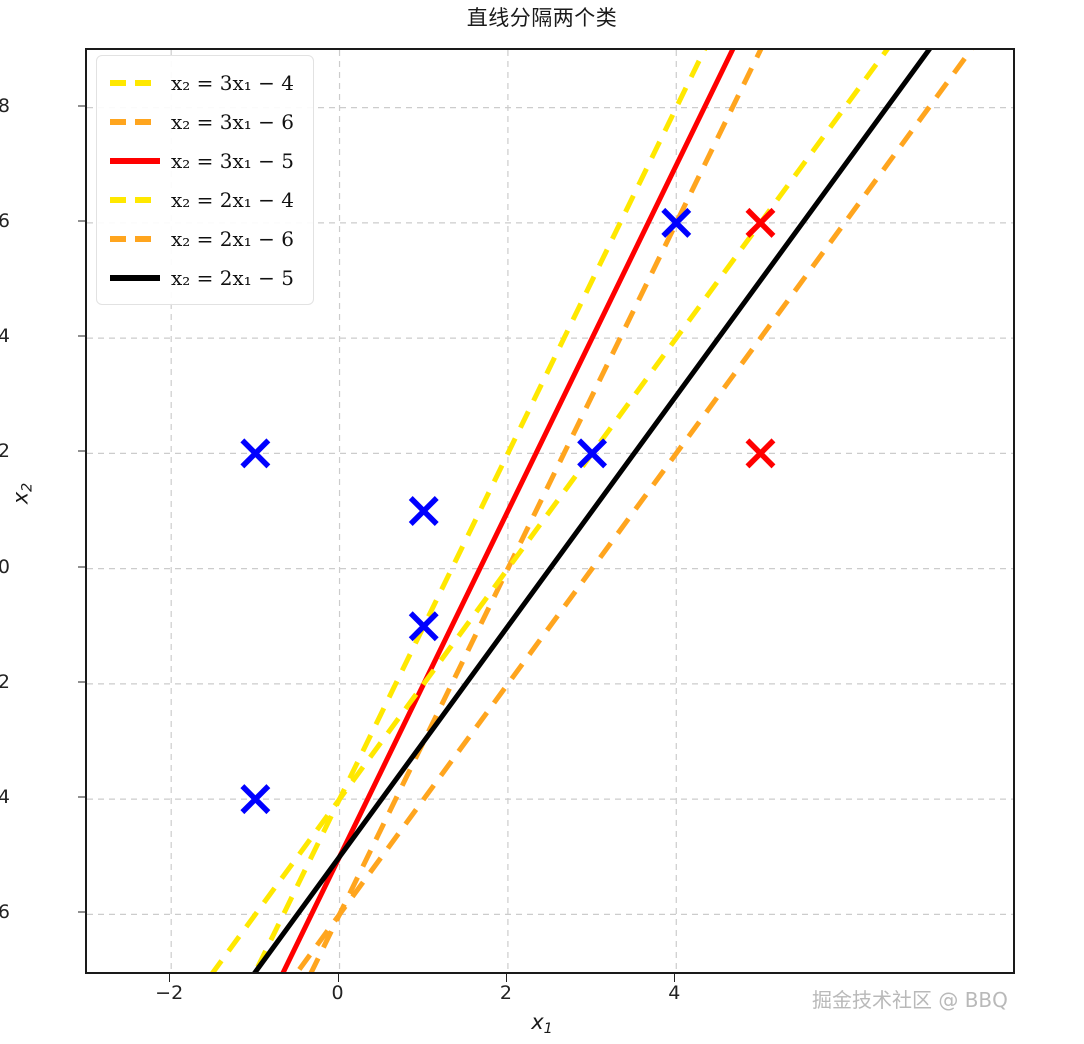 The image size is (1084, 1044). Describe the element at coordinates (5, 105) in the screenshot. I see `y-tick-label: 8` at that location.